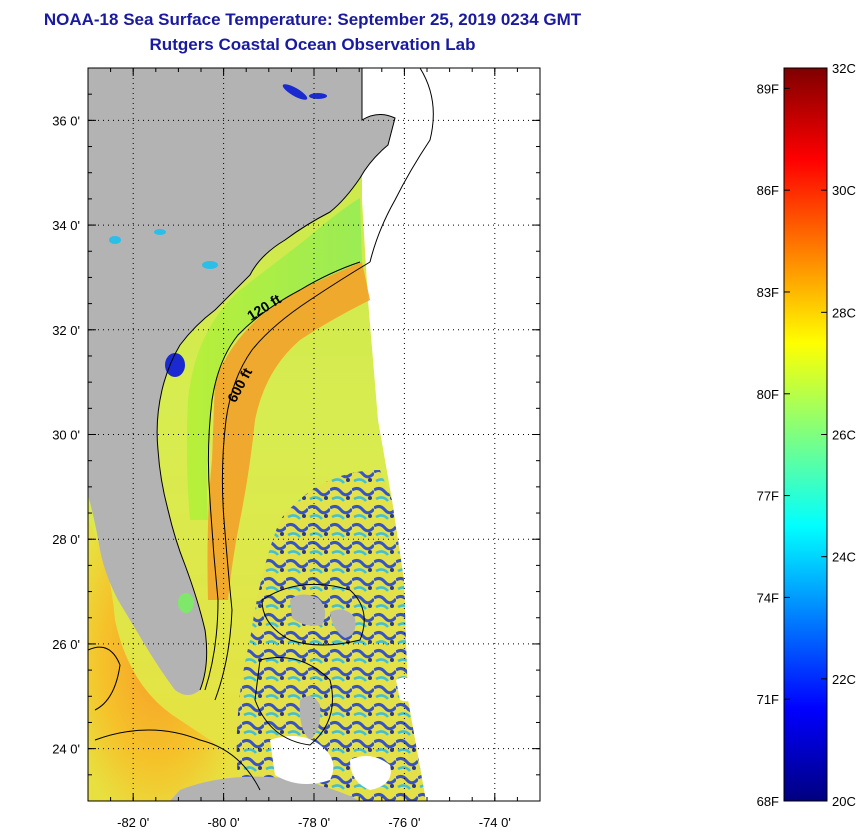 The height and width of the screenshot is (832, 865). I want to click on land-cuba, so click(265, 788).